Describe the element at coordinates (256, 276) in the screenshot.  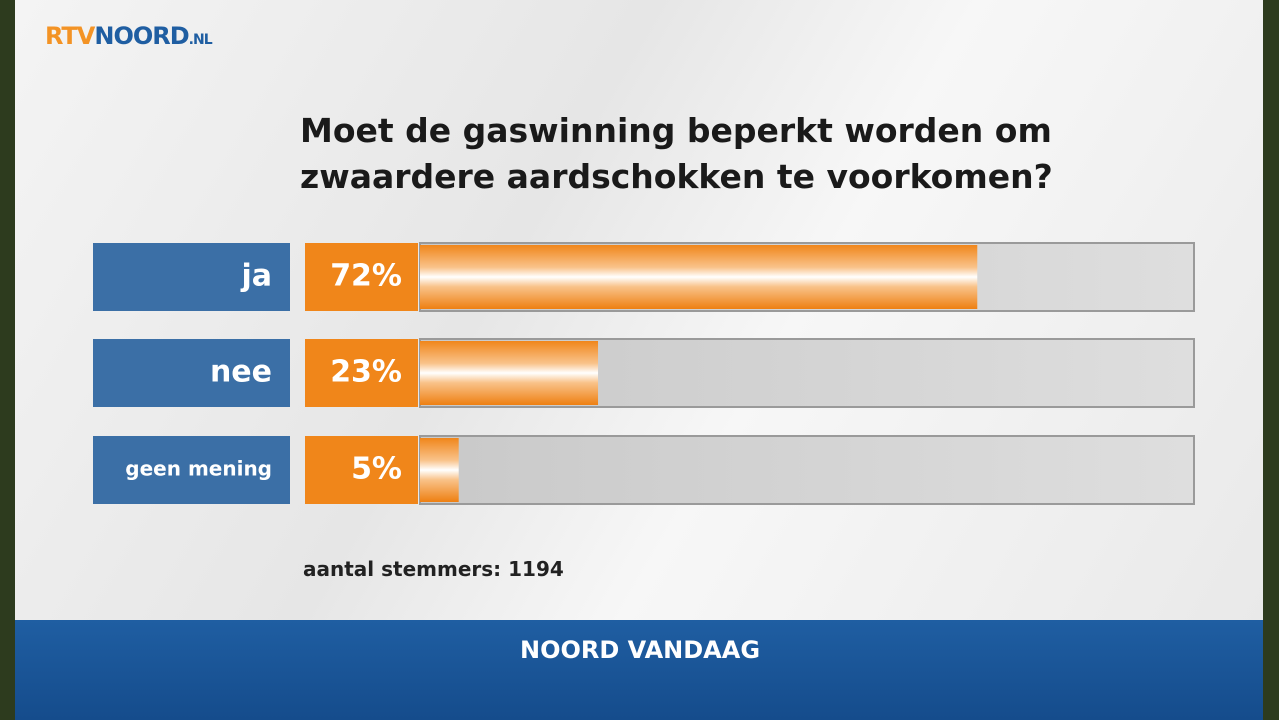
I see `category-label: ja` at that location.